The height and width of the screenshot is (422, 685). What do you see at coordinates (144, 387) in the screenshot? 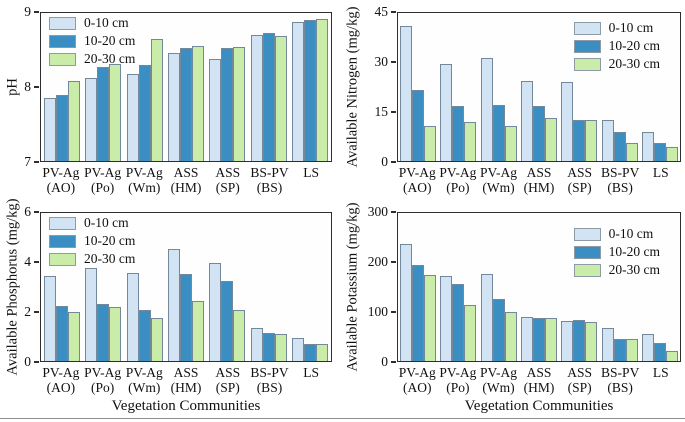
I see `x-category-line2: (Wm)` at bounding box center [144, 387].